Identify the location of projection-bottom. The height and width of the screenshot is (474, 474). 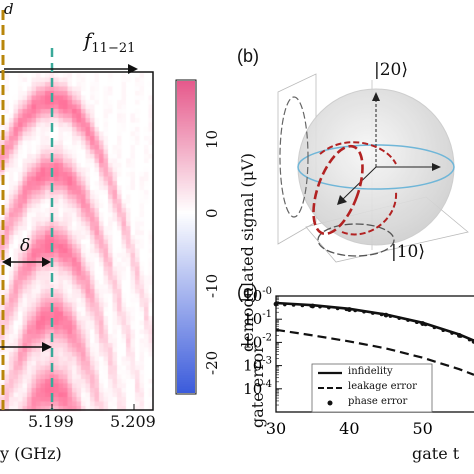
(356, 240).